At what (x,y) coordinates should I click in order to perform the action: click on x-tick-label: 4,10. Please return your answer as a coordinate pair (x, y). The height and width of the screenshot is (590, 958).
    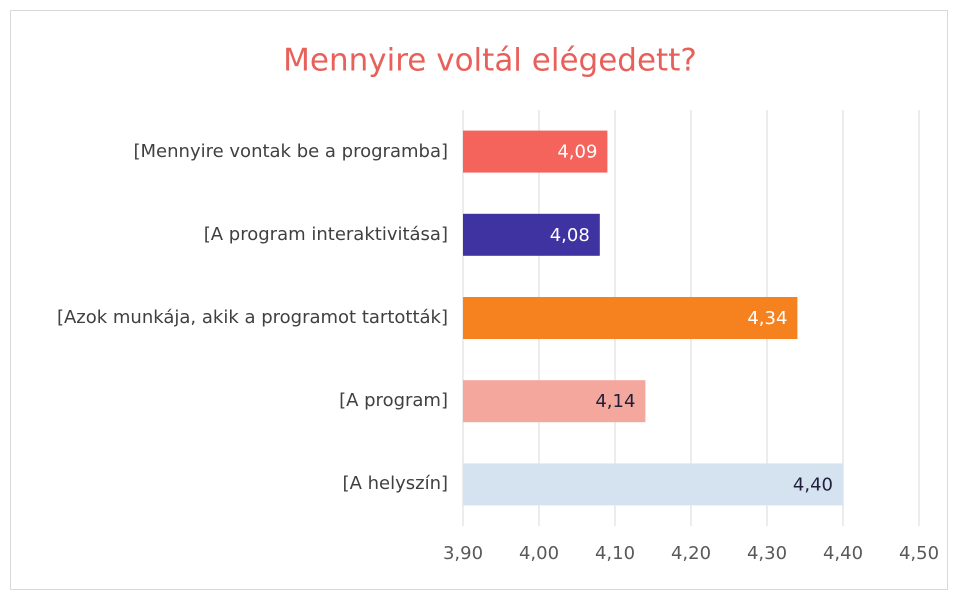
    Looking at the image, I should click on (615, 553).